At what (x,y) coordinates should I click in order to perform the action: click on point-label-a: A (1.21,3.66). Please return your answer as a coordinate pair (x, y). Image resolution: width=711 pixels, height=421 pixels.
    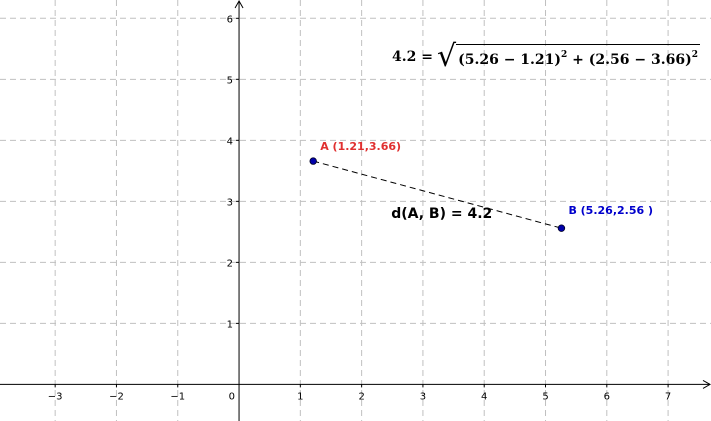
    Looking at the image, I should click on (360, 146).